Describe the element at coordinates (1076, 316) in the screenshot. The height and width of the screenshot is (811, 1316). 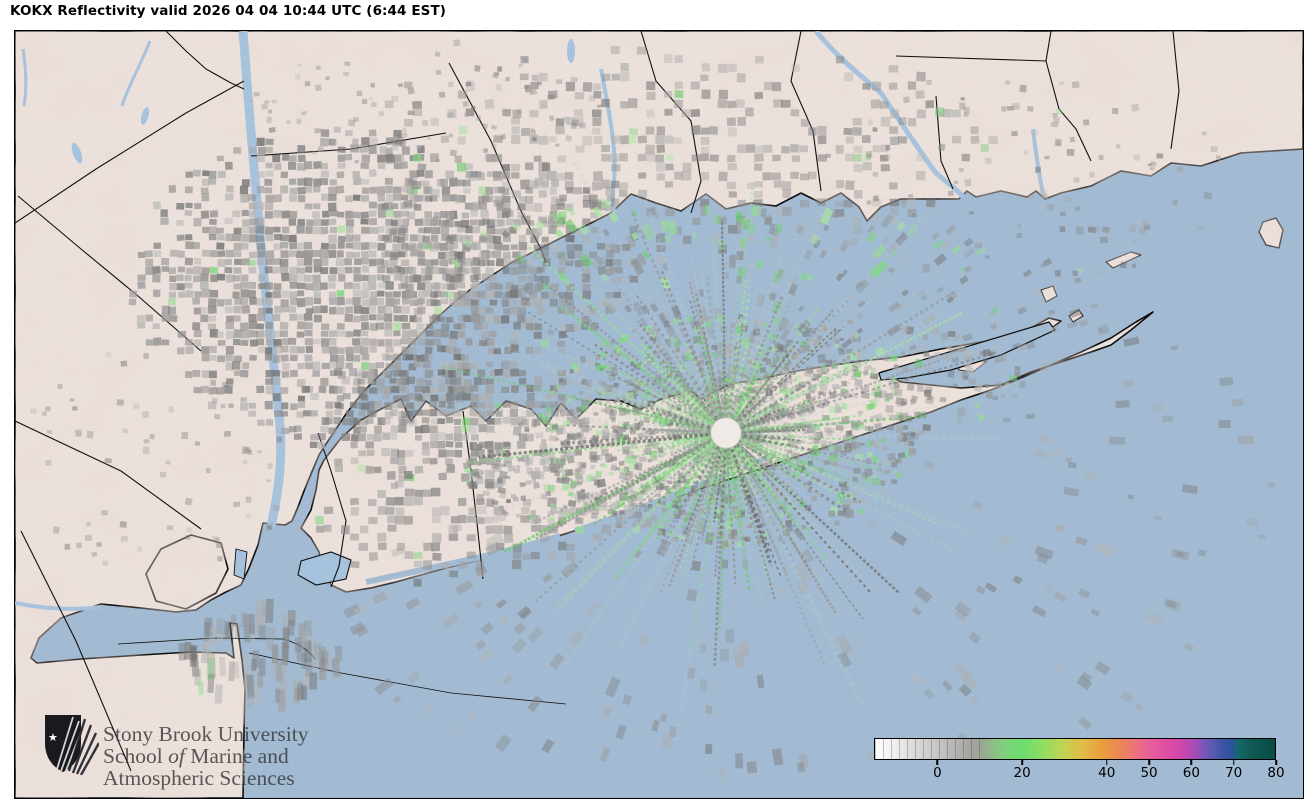
I see `plum-island` at that location.